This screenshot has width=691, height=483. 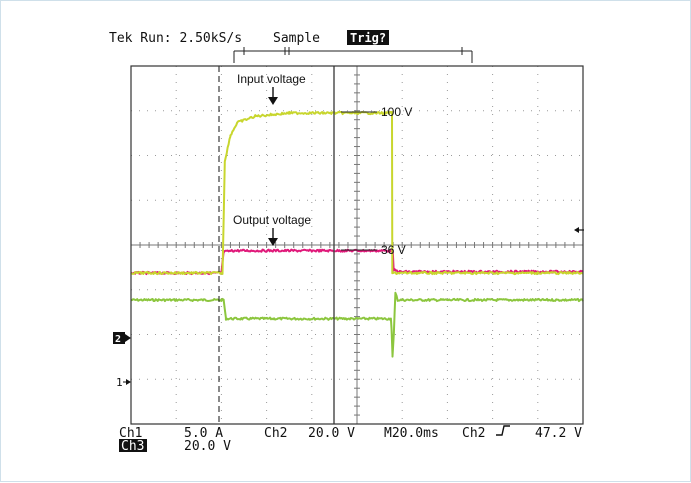 I want to click on trigger-slope-icon, so click(x=503, y=430).